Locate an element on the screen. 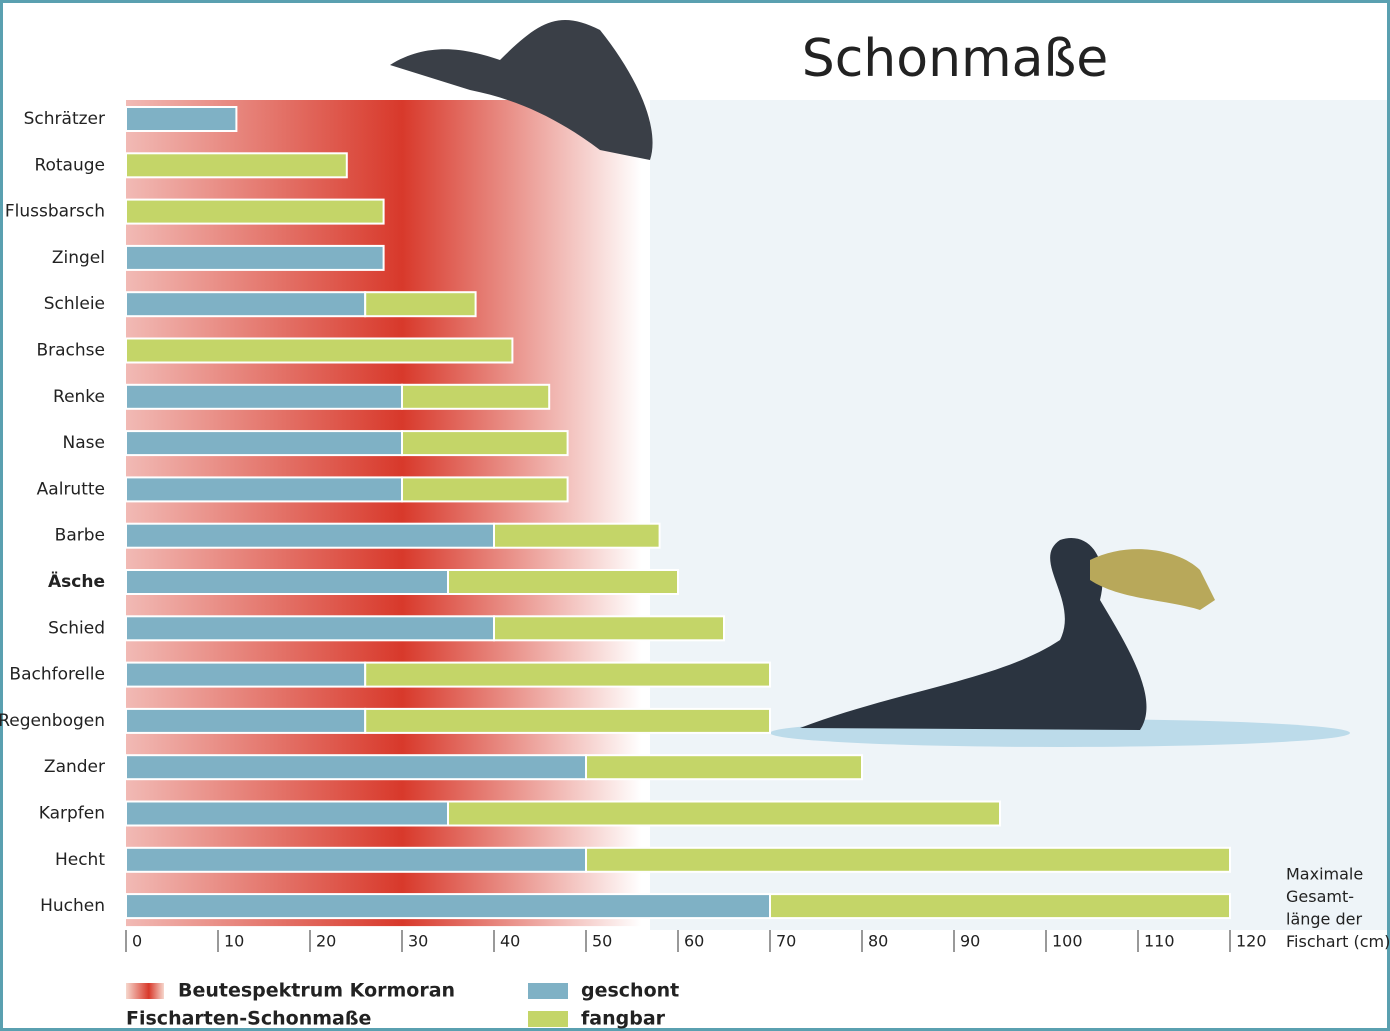  y-tick-label: Nase is located at coordinates (84, 443).